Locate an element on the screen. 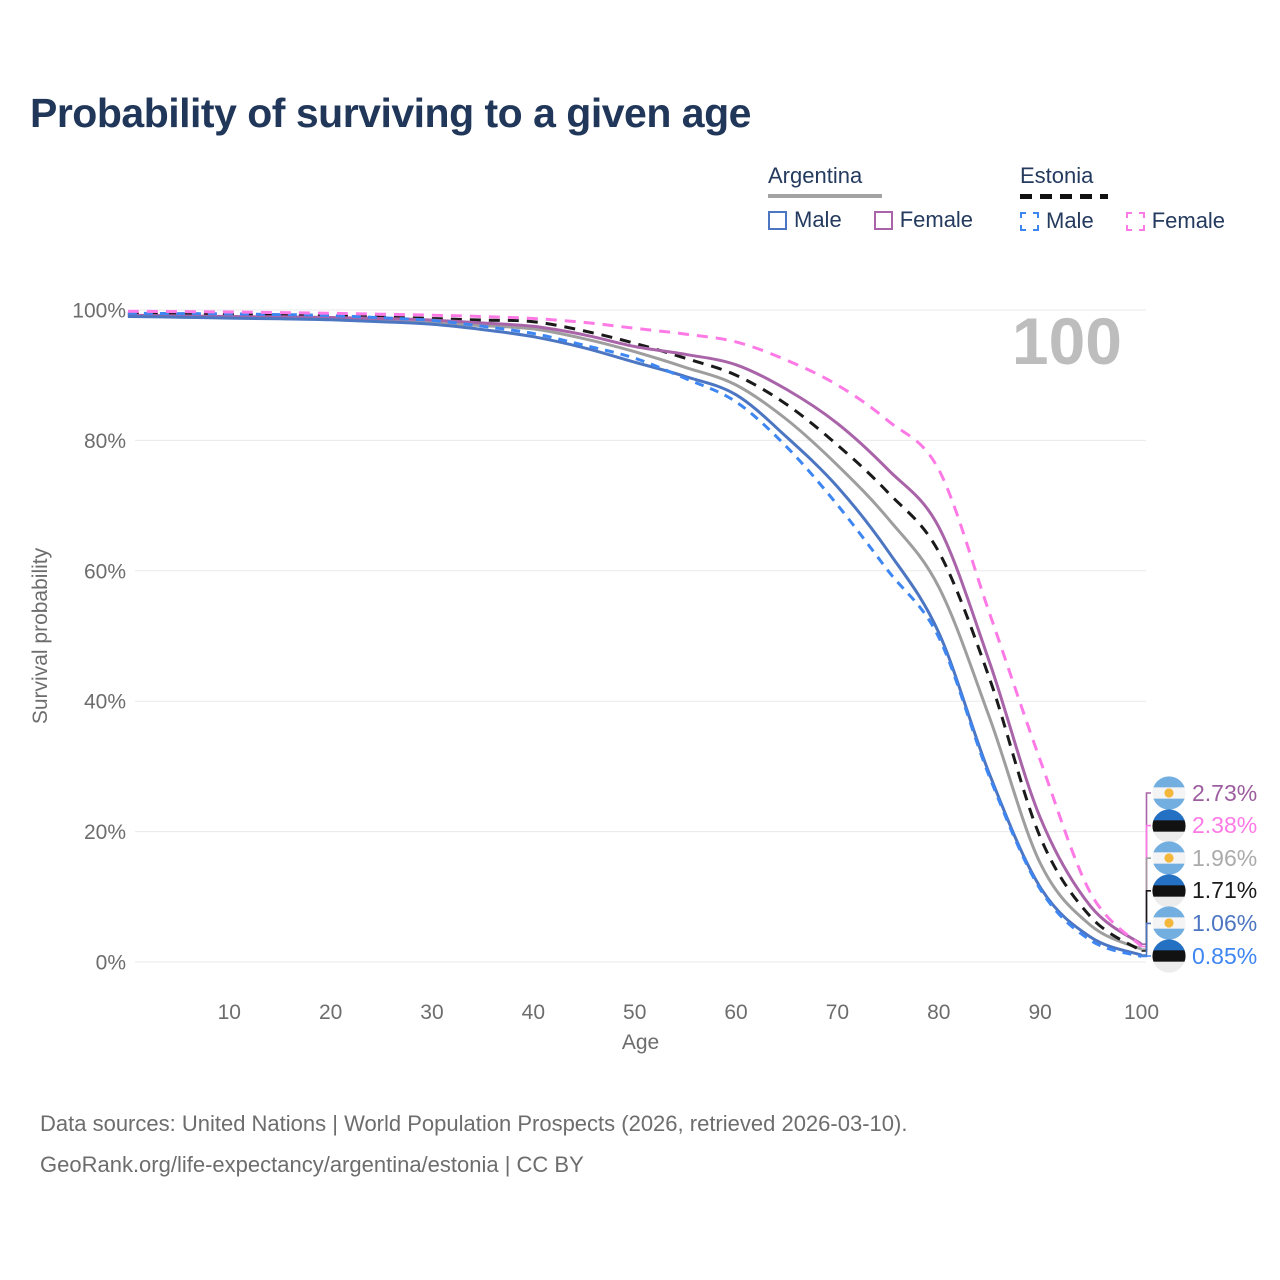 The image size is (1280, 1280). x-tick-label: 90 is located at coordinates (1039, 1012).